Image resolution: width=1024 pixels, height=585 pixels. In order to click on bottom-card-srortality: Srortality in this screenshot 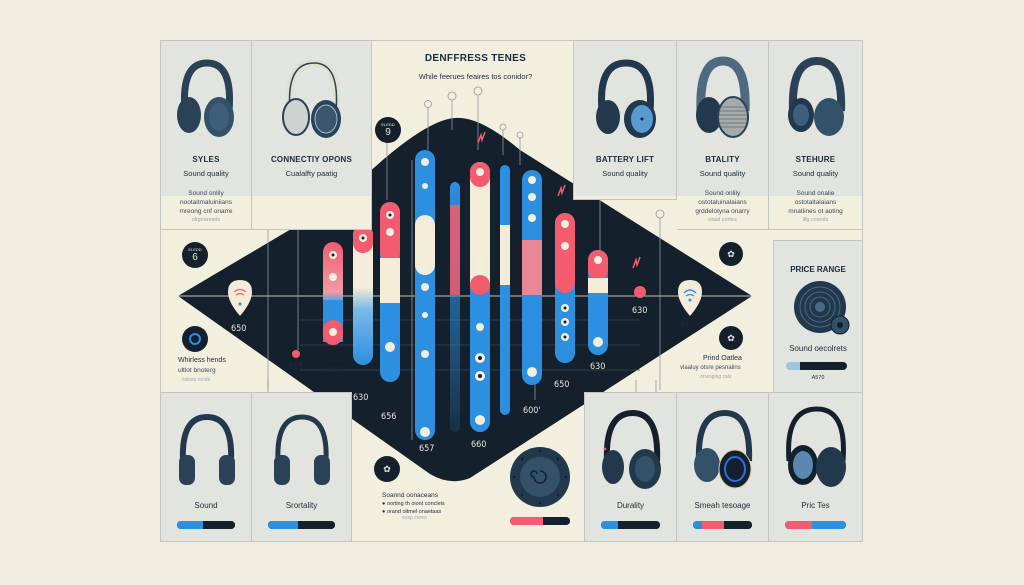, I will do `click(302, 467)`.